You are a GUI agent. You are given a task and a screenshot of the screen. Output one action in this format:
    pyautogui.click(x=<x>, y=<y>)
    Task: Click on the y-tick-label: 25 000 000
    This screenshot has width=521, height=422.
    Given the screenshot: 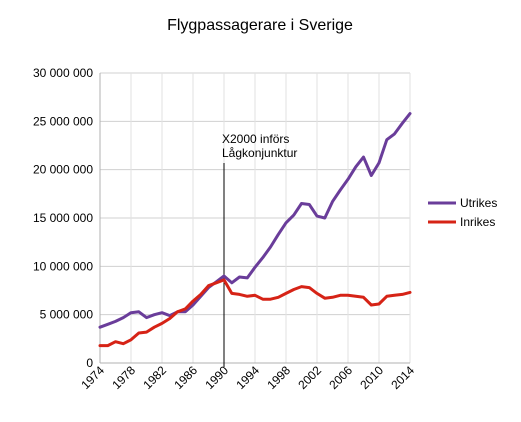 What is the action you would take?
    pyautogui.click(x=63, y=121)
    